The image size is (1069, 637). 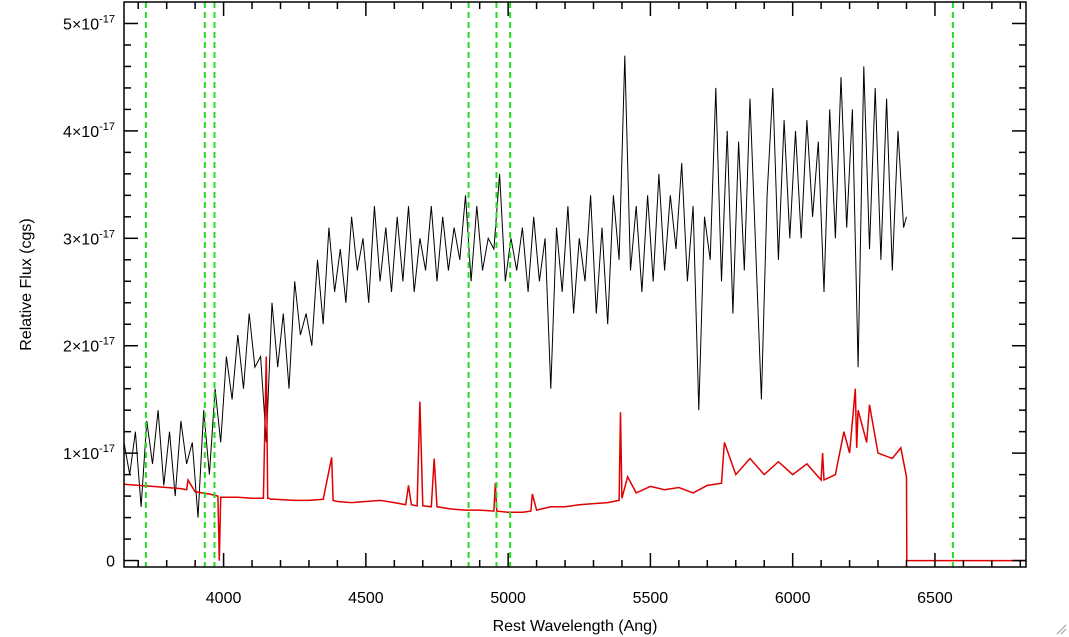 What do you see at coordinates (579, 598) in the screenshot?
I see `x-tick-labels: 4000 4500 5000 5500 6000 6500` at bounding box center [579, 598].